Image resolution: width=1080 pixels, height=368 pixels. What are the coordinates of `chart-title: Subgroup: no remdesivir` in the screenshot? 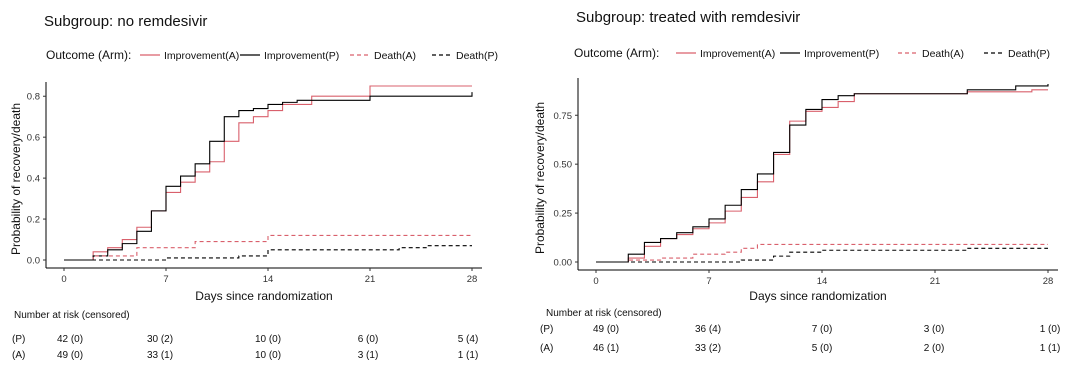 It's located at (125, 21).